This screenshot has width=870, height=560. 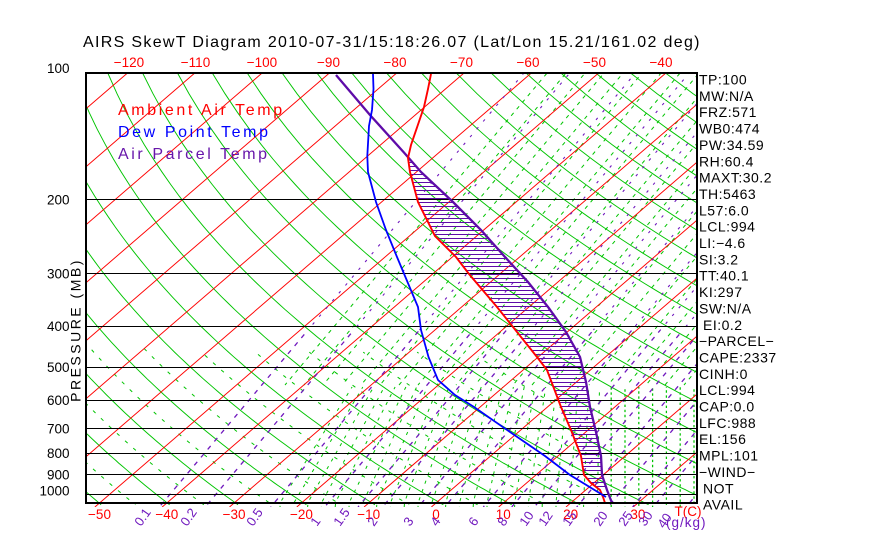 What do you see at coordinates (727, 407) in the screenshot?
I see `svg-text: CAP:0.0` at bounding box center [727, 407].